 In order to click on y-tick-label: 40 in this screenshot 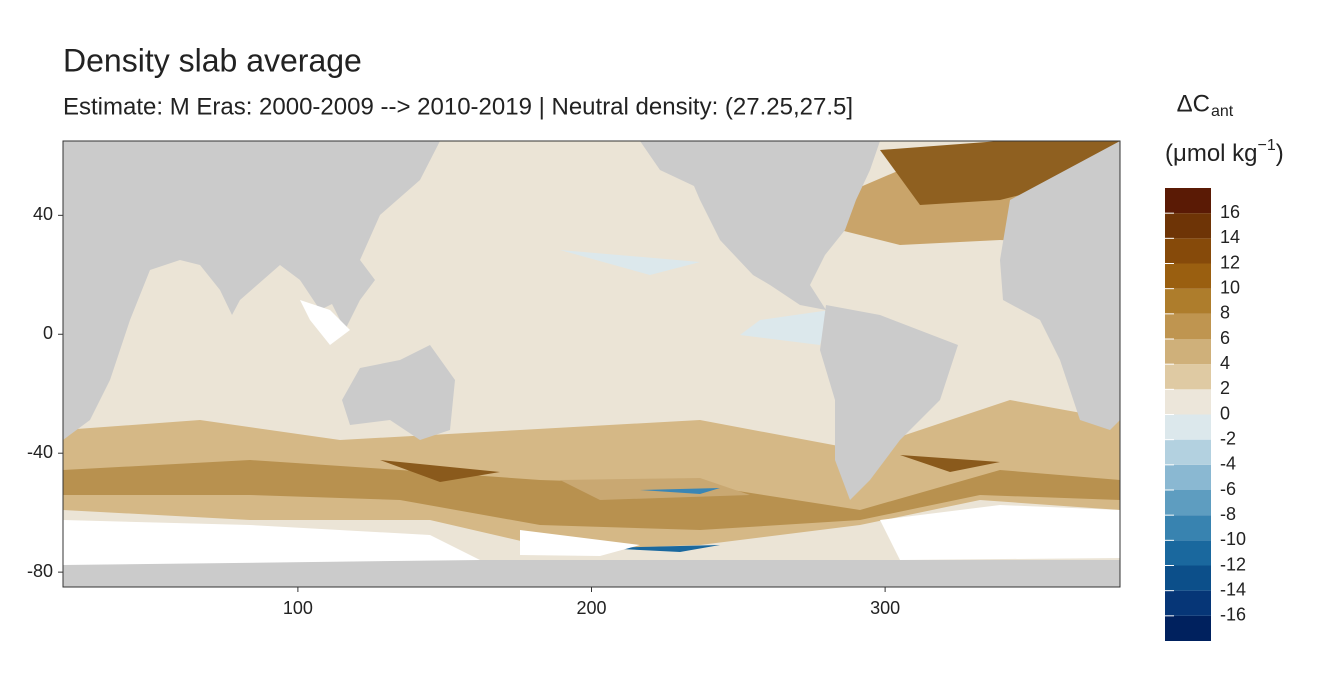, I will do `click(43, 214)`.